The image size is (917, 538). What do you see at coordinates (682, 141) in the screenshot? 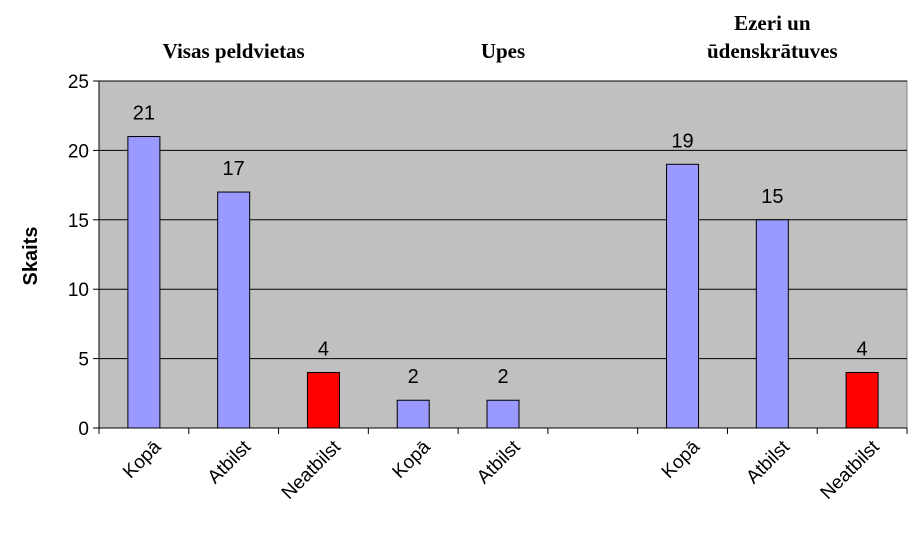
I see `data-label: 19` at bounding box center [682, 141].